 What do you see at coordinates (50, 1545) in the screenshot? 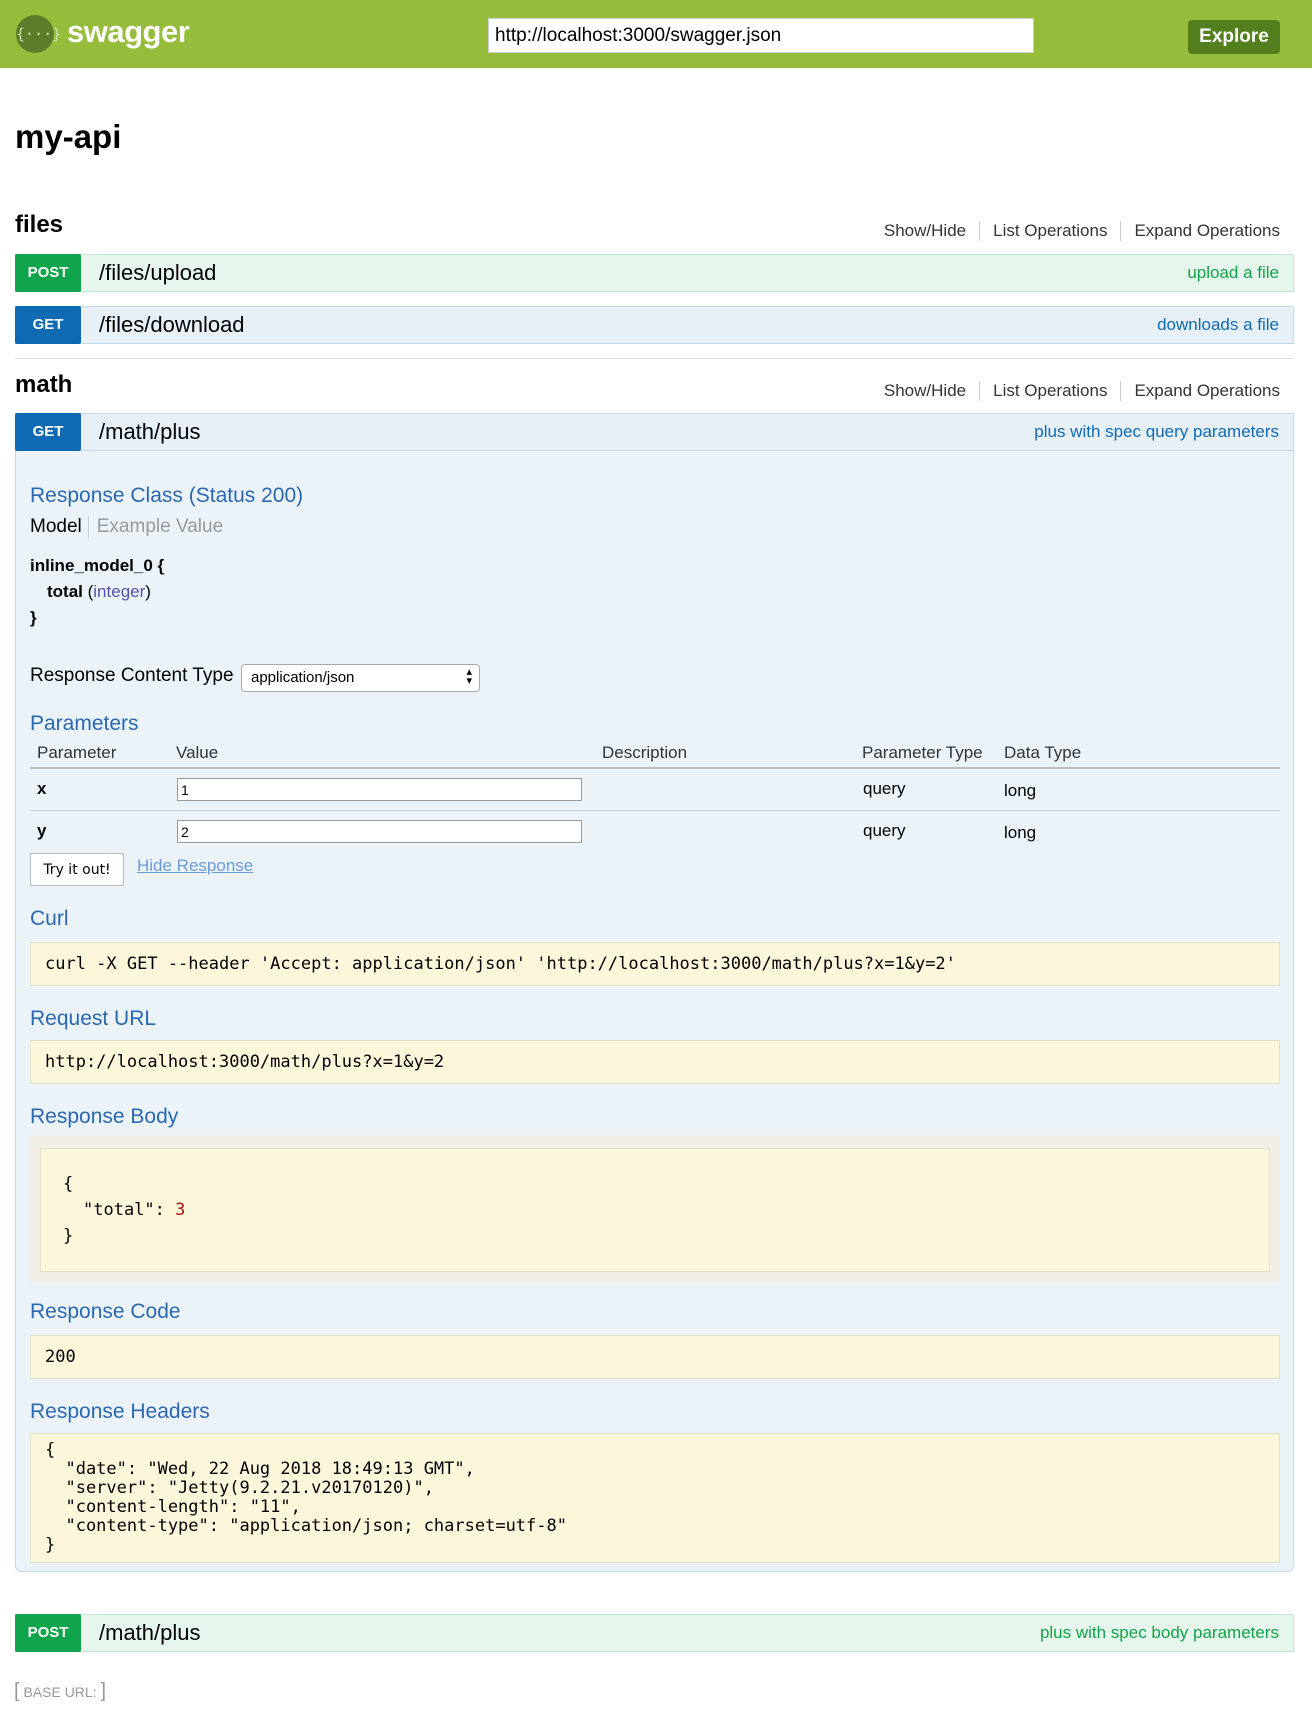
I see `header-line: }` at bounding box center [50, 1545].